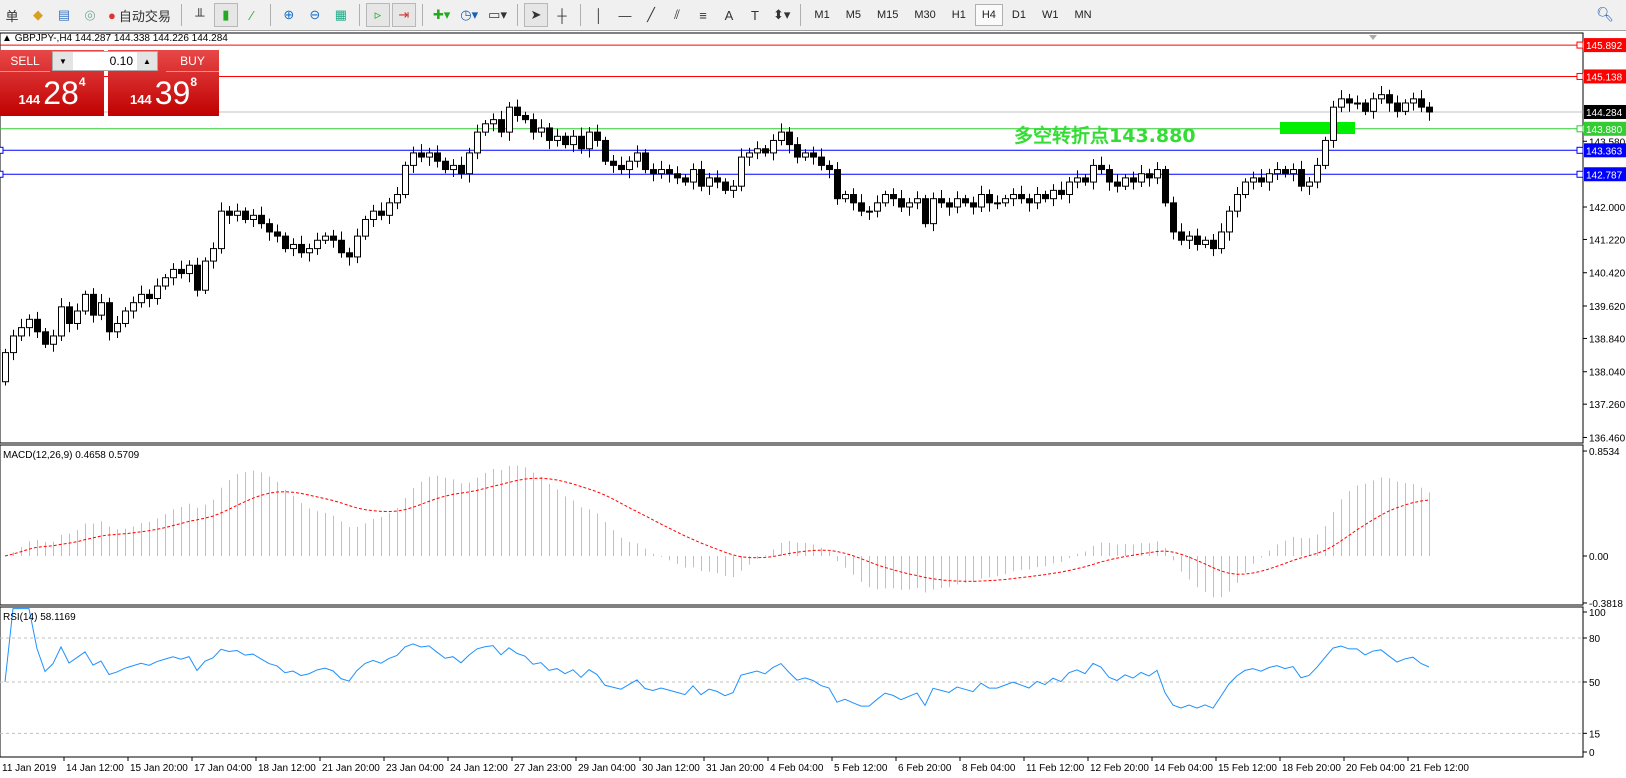 The width and height of the screenshot is (1626, 778). Describe the element at coordinates (1083, 15) in the screenshot. I see `timeframe-mn: MN` at that location.